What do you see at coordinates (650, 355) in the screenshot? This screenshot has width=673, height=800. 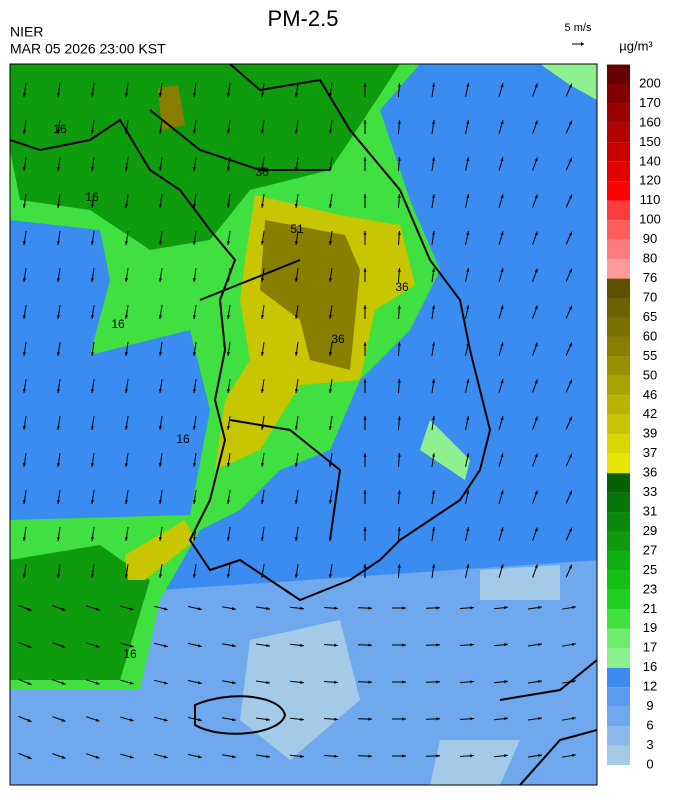 I see `colorbar-label: 55` at bounding box center [650, 355].